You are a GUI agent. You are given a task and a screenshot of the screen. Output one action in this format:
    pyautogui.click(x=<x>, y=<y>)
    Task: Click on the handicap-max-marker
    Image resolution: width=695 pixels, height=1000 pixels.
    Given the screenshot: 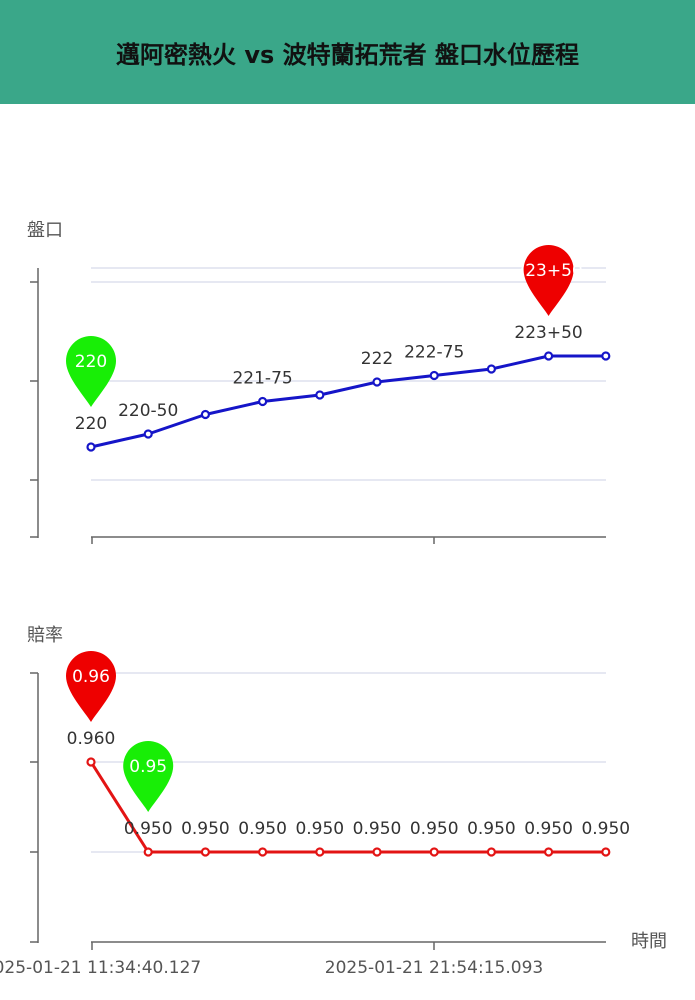 What is the action you would take?
    pyautogui.click(x=548, y=280)
    